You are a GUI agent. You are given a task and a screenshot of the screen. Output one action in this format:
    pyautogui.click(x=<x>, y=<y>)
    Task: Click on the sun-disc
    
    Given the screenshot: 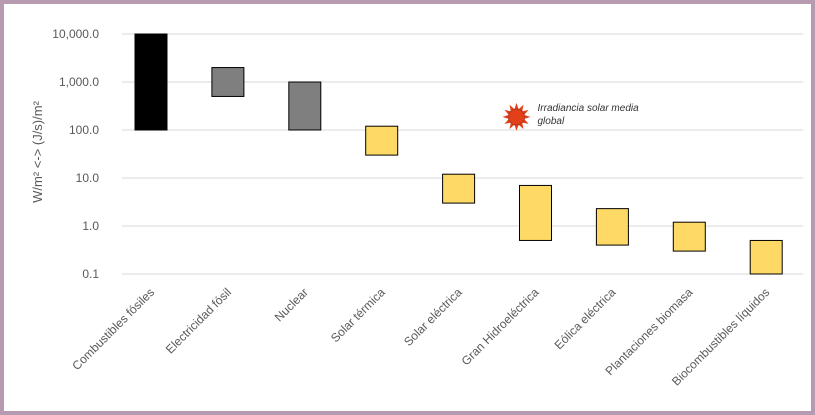 What is the action you would take?
    pyautogui.click(x=516, y=117)
    